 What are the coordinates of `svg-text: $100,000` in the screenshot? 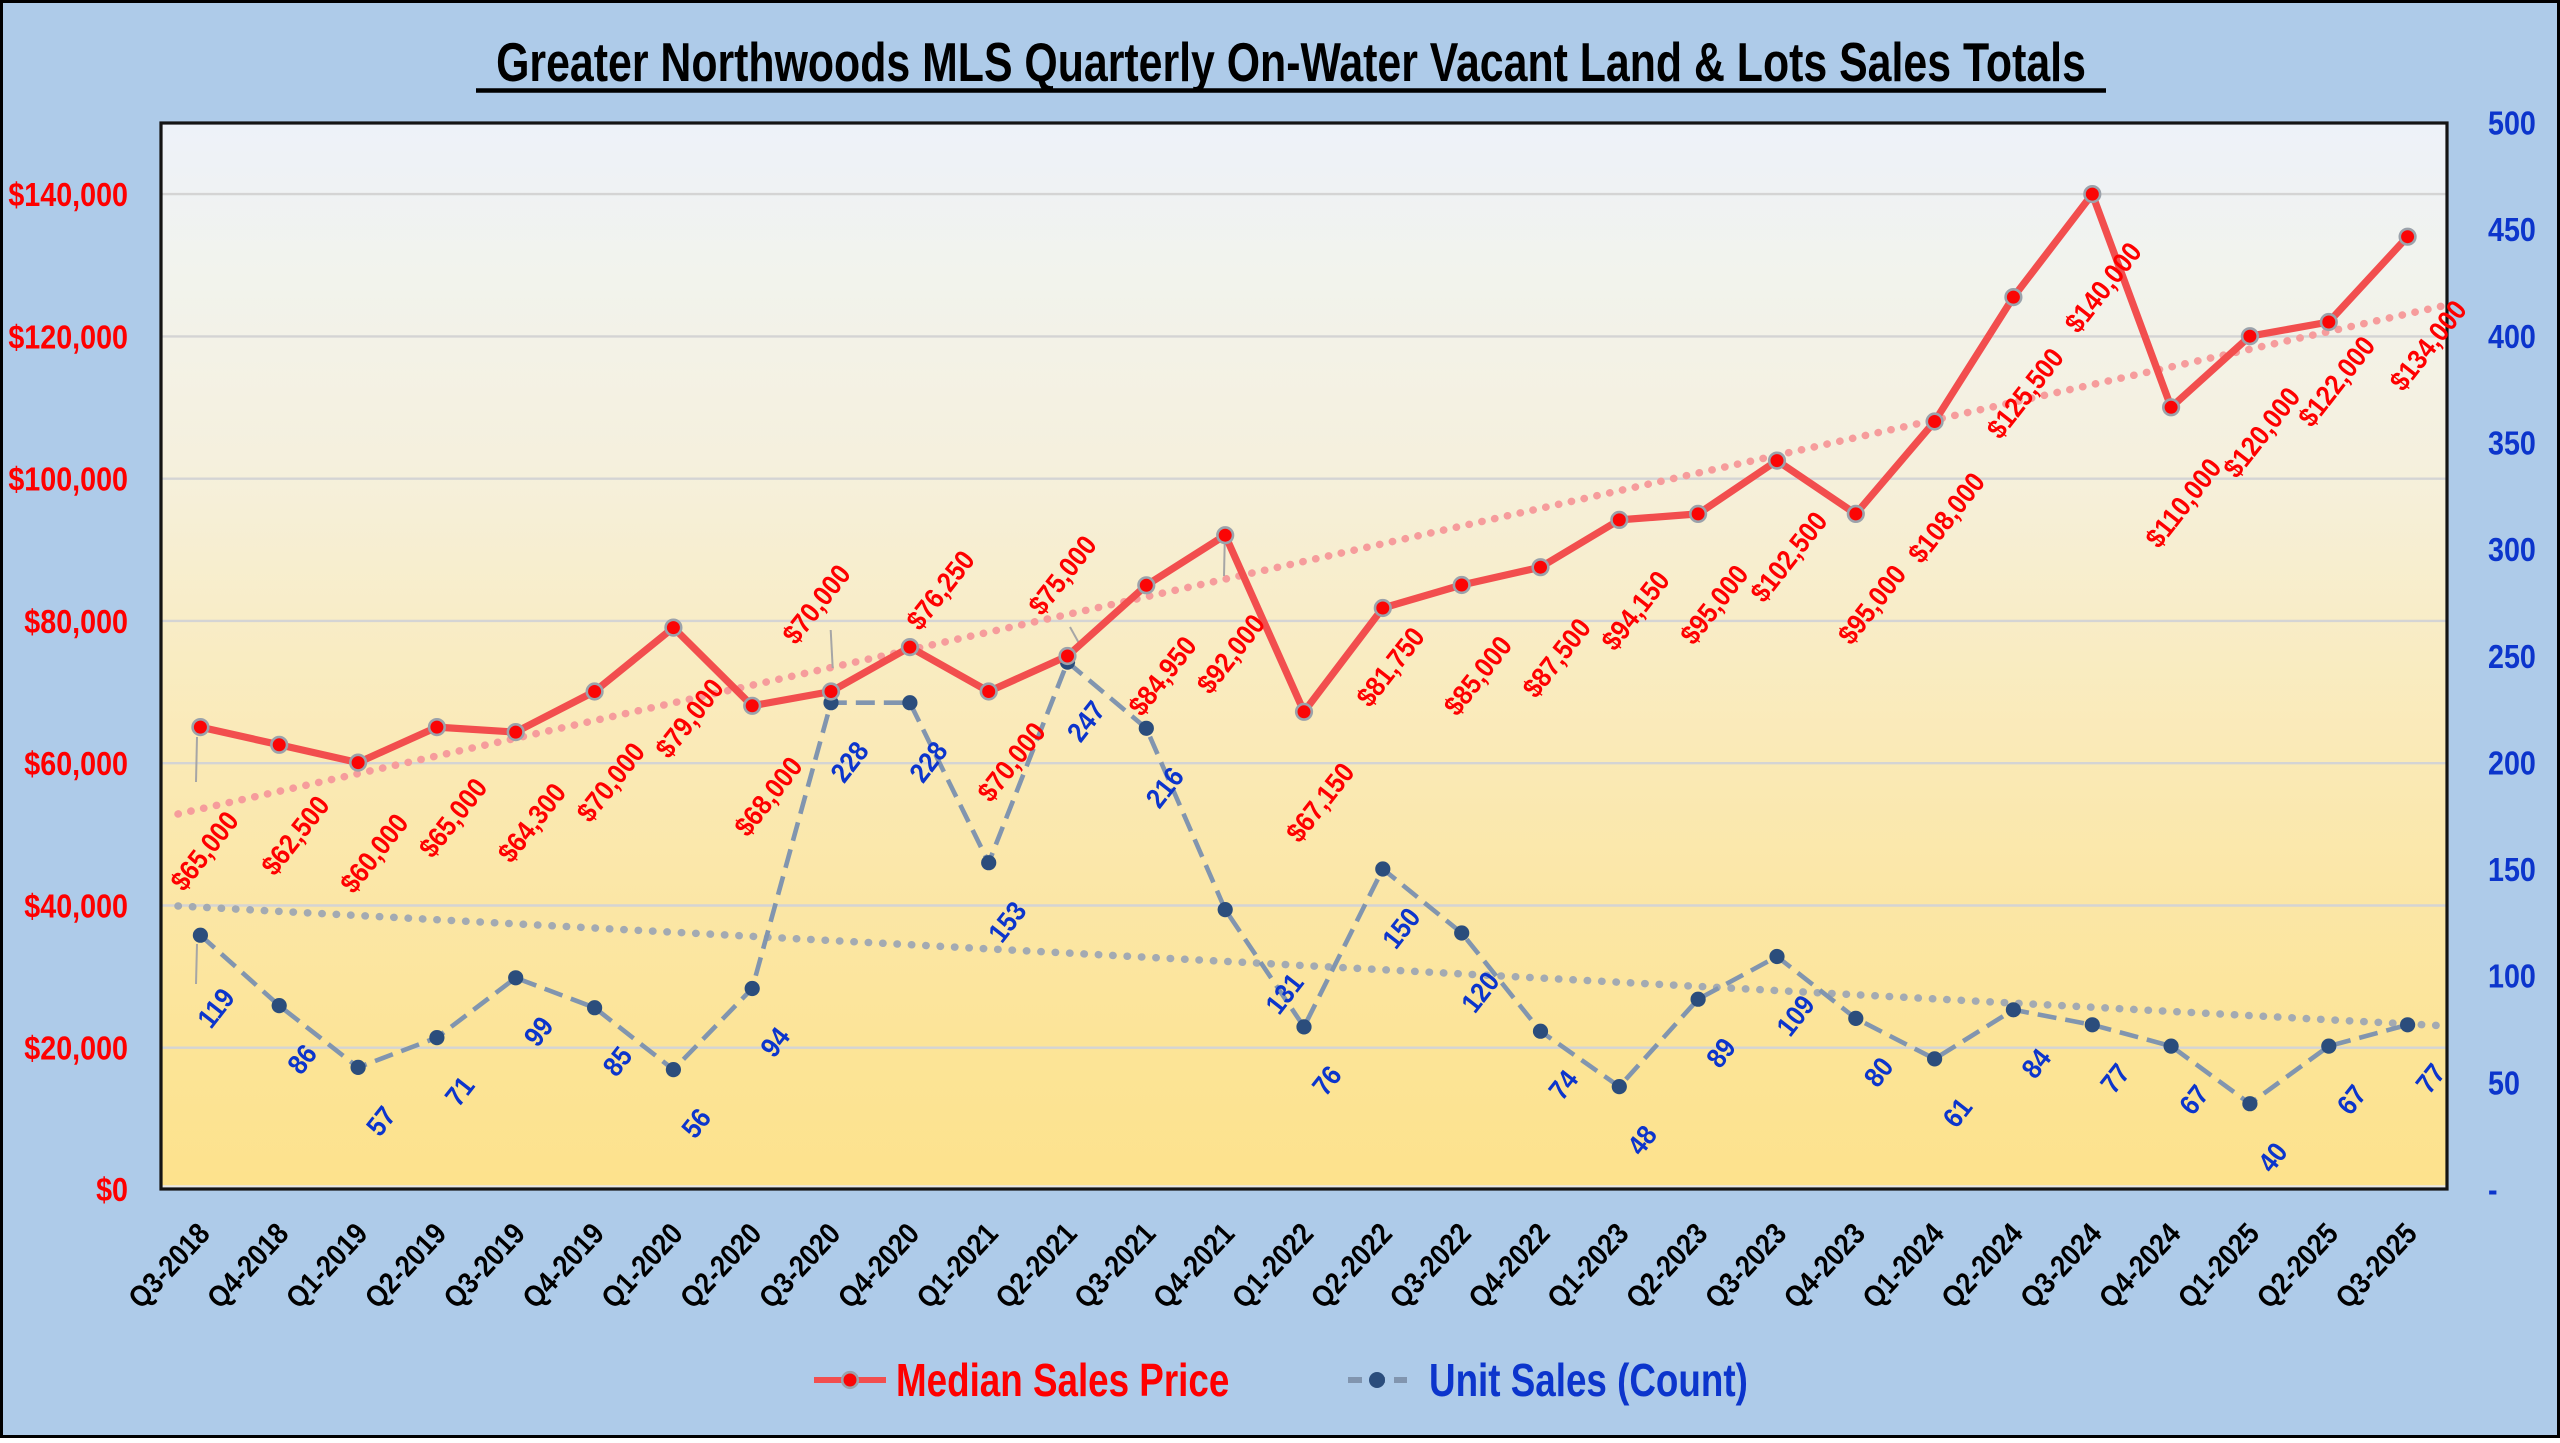 It's located at (68, 479).